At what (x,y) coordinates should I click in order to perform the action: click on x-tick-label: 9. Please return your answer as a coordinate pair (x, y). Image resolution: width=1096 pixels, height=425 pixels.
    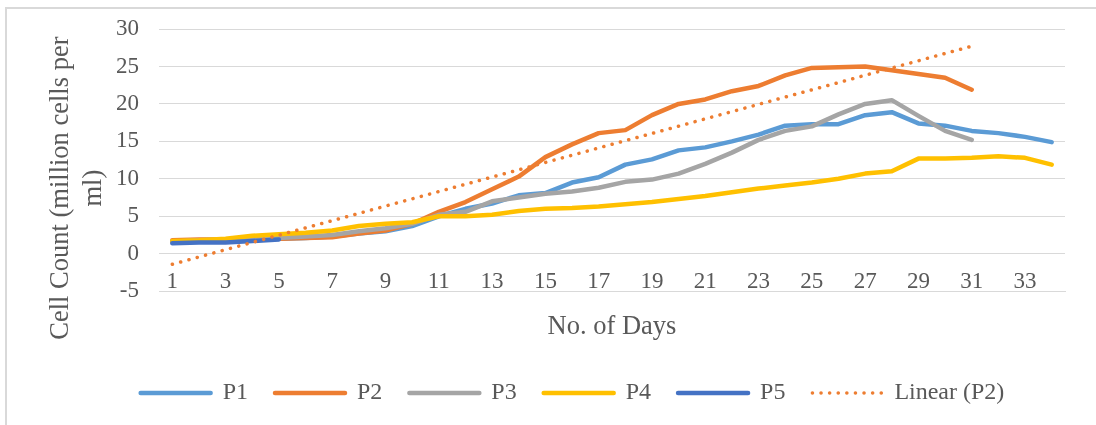
    Looking at the image, I should click on (385, 281).